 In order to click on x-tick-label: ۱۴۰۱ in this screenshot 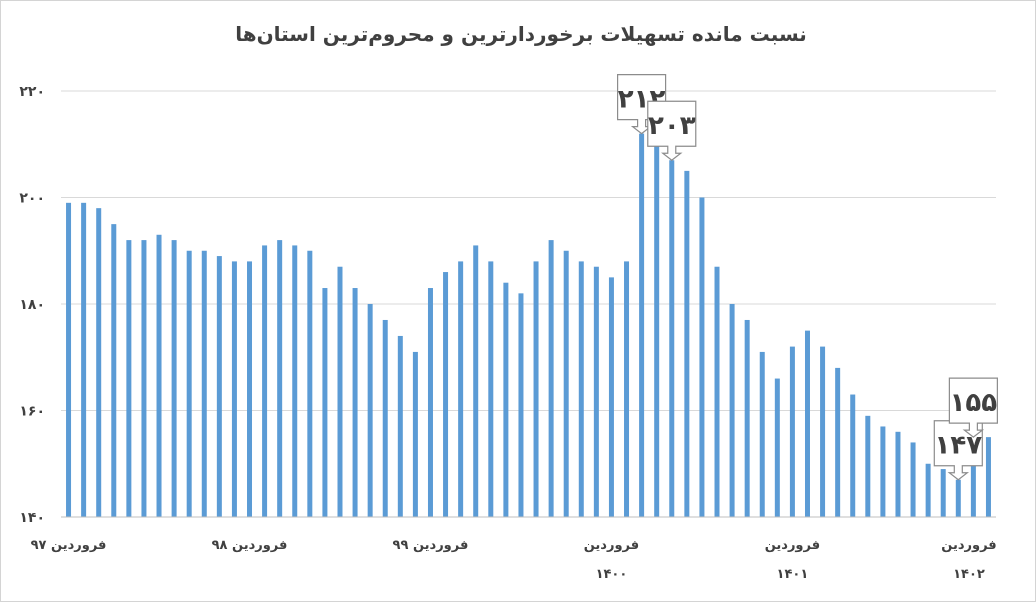, I will do `click(793, 574)`.